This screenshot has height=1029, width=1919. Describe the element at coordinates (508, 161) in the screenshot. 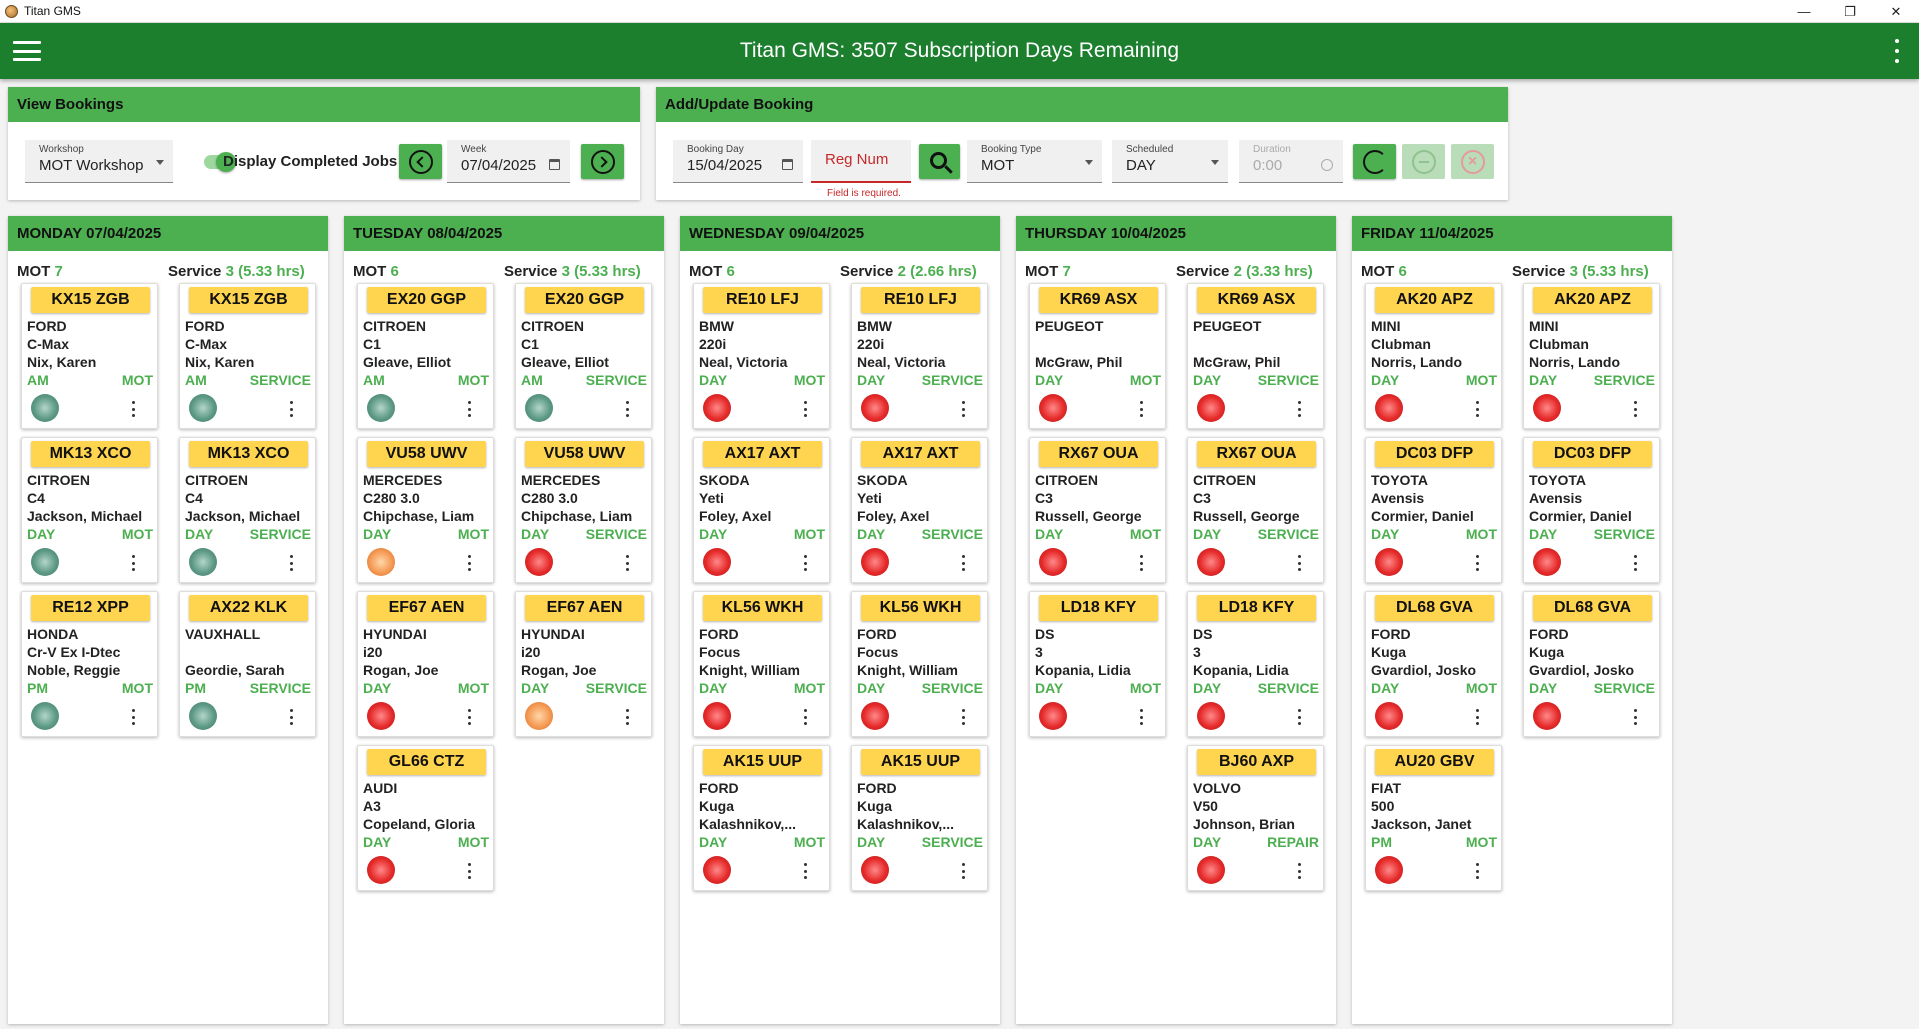

I see `week-date-field: Week 07/04/2025` at that location.